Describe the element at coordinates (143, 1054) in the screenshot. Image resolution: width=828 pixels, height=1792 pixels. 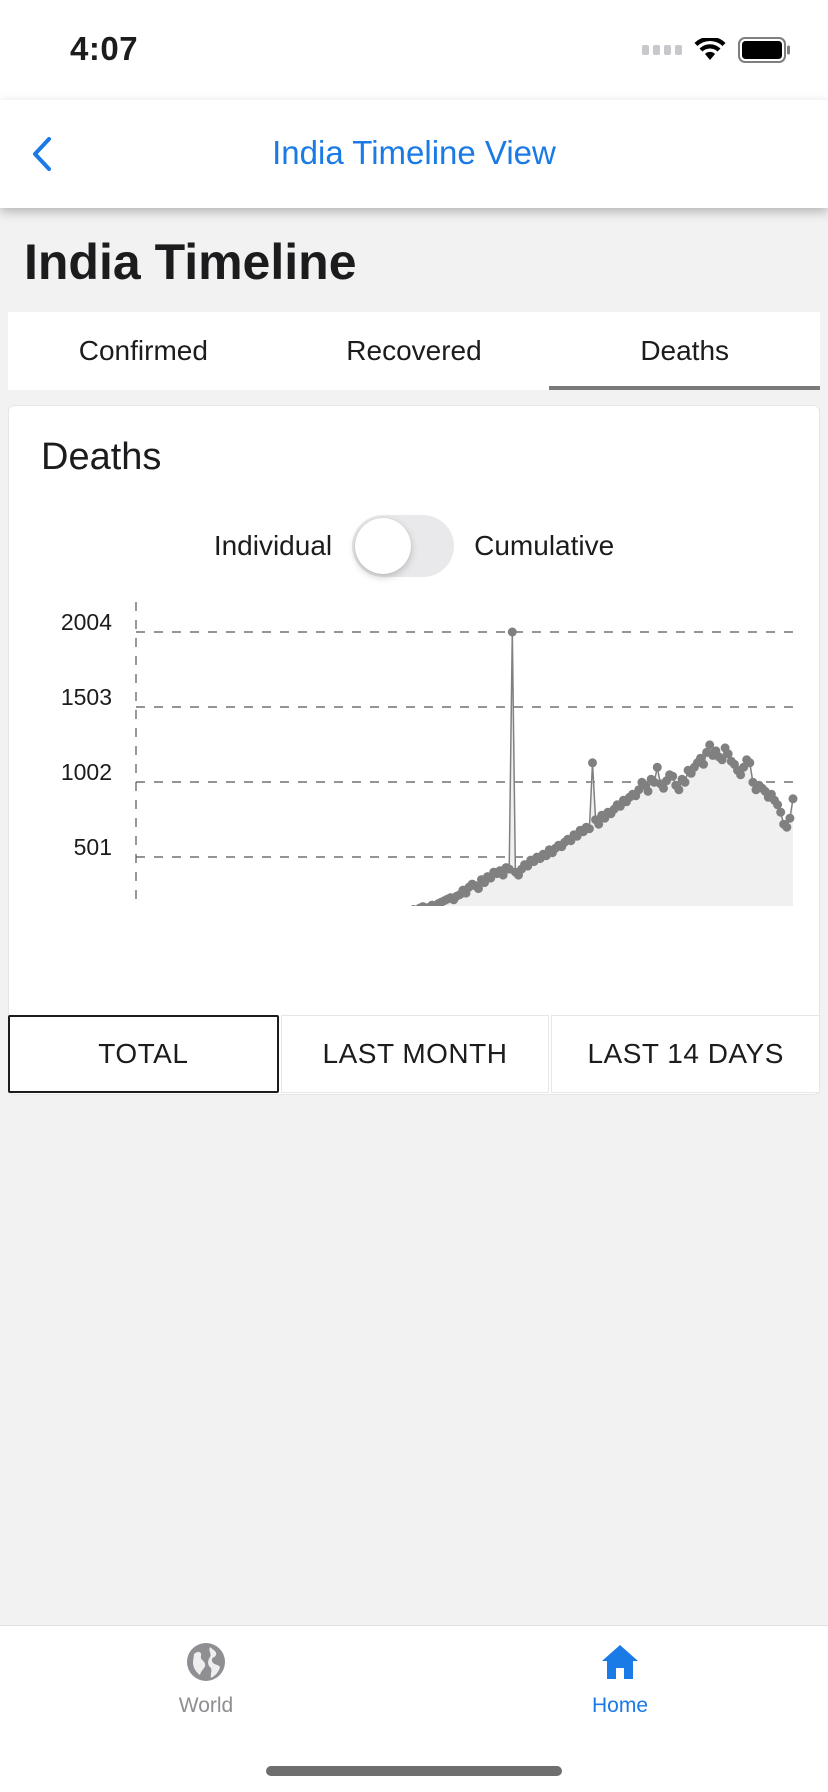
I see `range-total-button: TOTAL` at that location.